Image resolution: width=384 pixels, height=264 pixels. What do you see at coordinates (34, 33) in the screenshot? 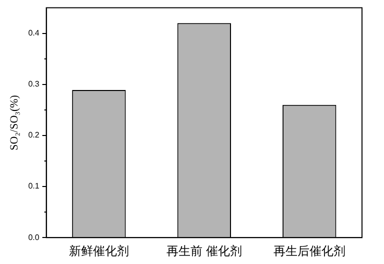
I see `y-tick-label: 0.4` at bounding box center [34, 33].